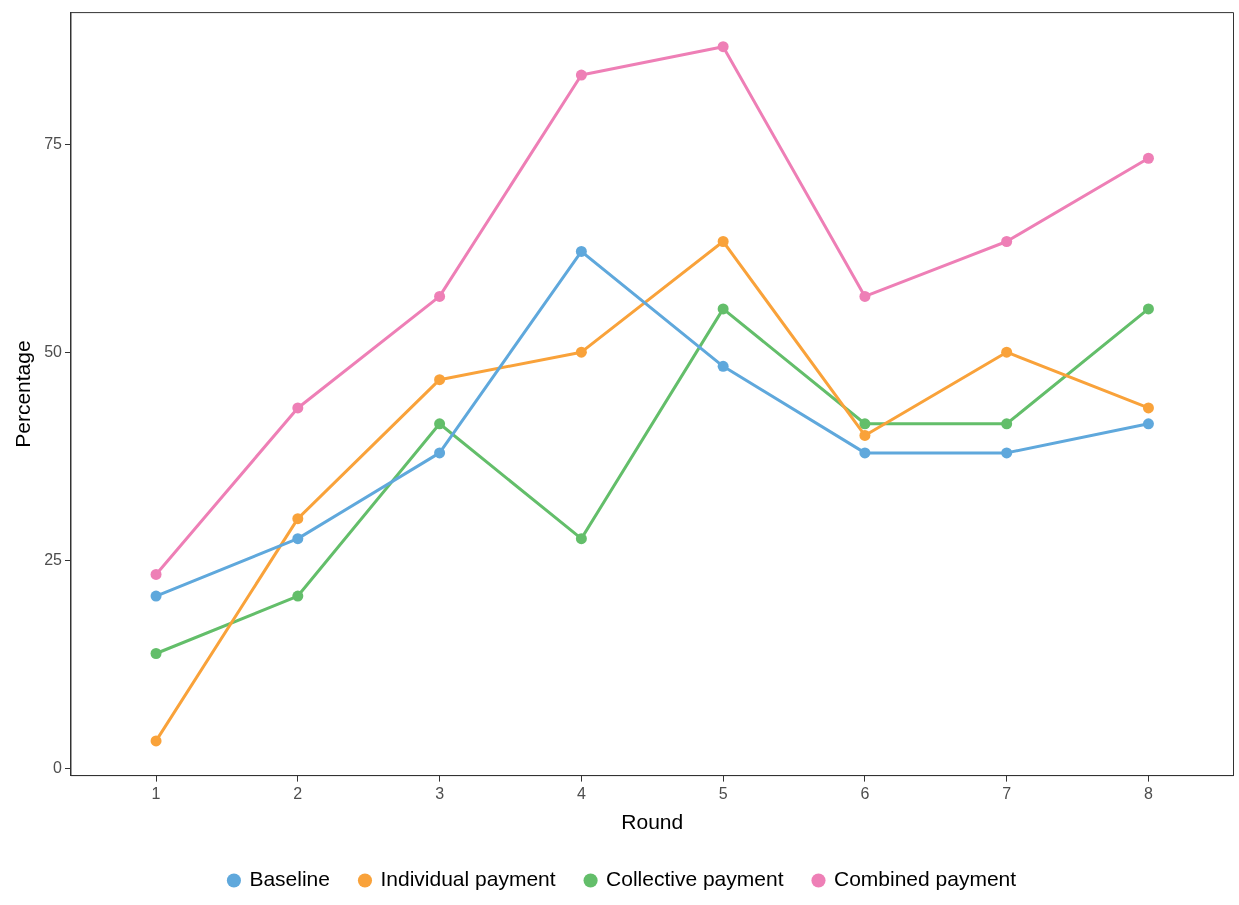  Describe the element at coordinates (53, 559) in the screenshot. I see `y-tick-label: 25` at that location.